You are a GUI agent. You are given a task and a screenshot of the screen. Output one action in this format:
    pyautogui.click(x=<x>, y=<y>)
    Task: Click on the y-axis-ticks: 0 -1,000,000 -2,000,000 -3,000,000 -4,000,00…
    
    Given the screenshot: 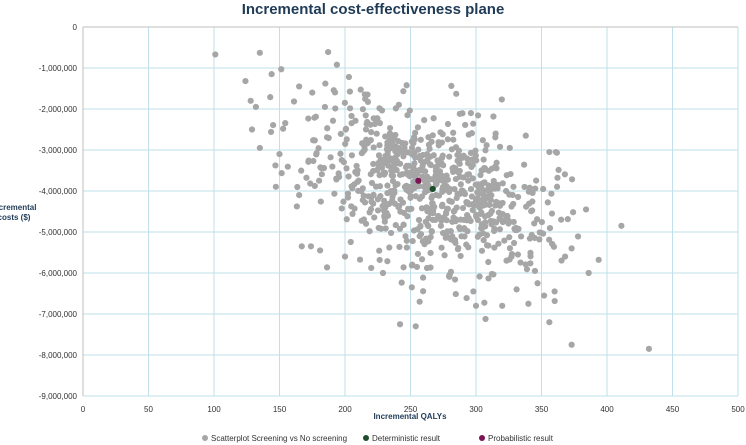 What is the action you would take?
    pyautogui.click(x=58, y=212)
    